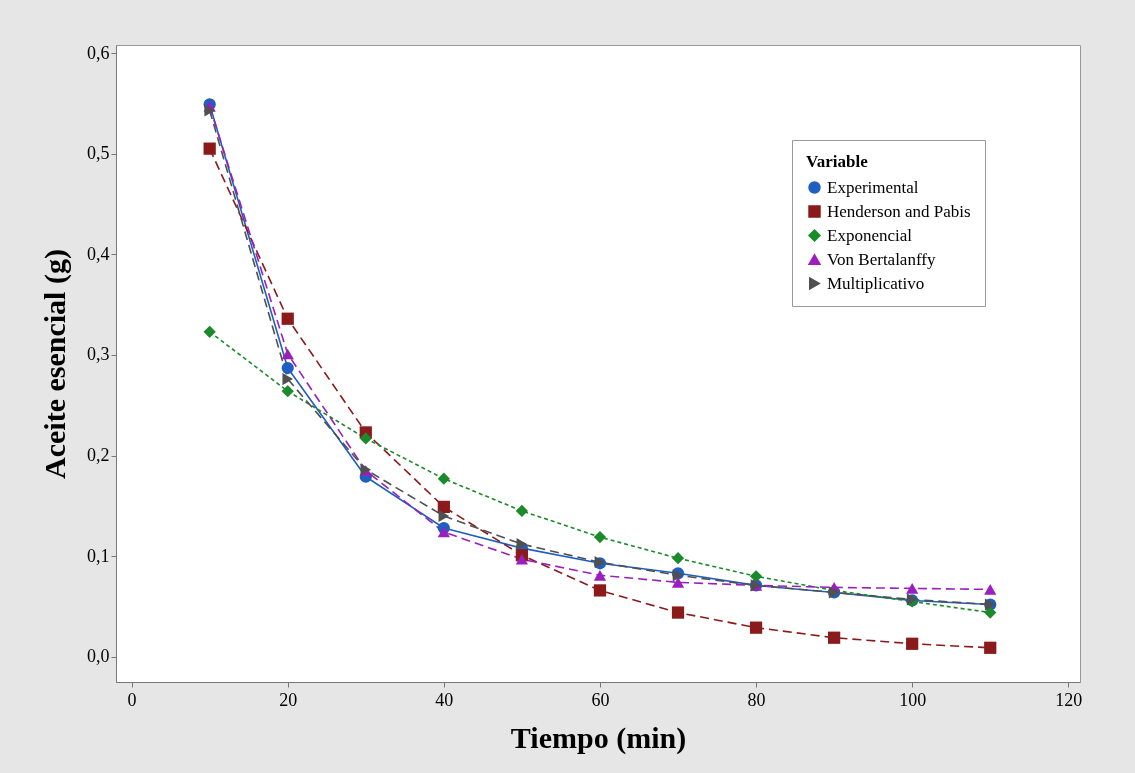 The width and height of the screenshot is (1135, 773). Describe the element at coordinates (899, 211) in the screenshot. I see `legend-label: Henderson and Pabis` at that location.